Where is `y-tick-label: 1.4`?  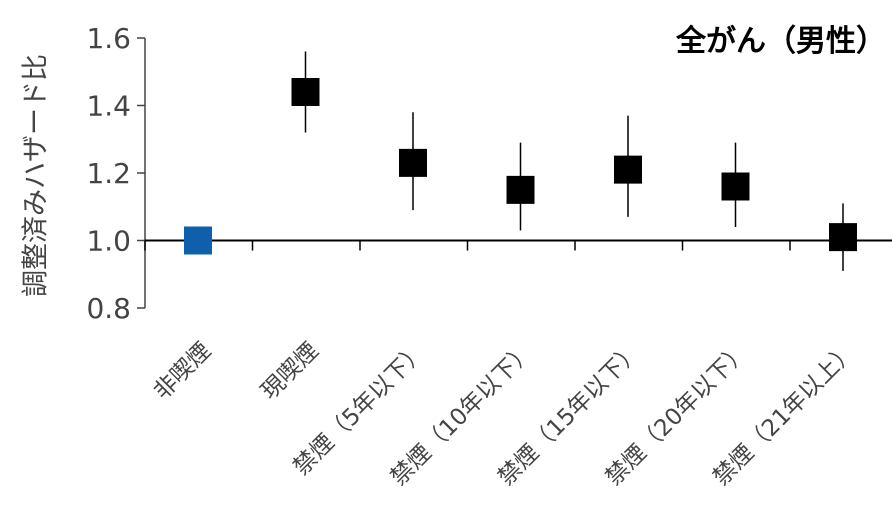 y-tick-label: 1.4 is located at coordinates (108, 106).